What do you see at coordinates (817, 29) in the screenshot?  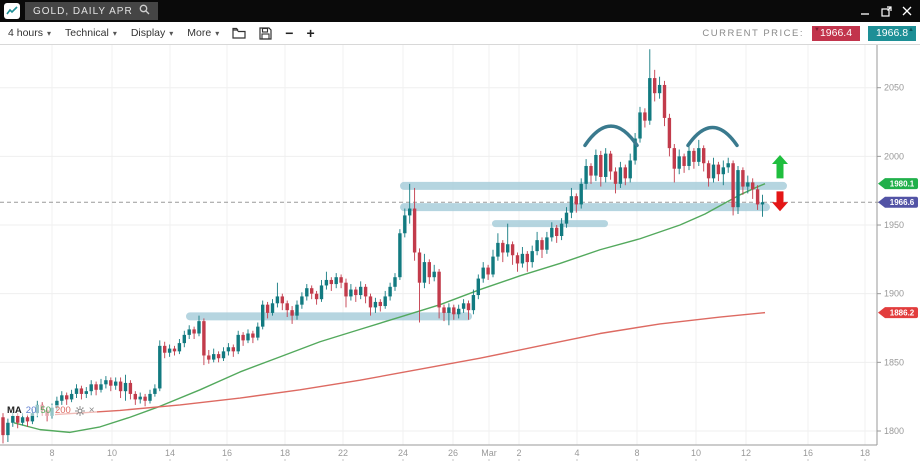 I see `down-tick-icon: ▼` at bounding box center [817, 29].